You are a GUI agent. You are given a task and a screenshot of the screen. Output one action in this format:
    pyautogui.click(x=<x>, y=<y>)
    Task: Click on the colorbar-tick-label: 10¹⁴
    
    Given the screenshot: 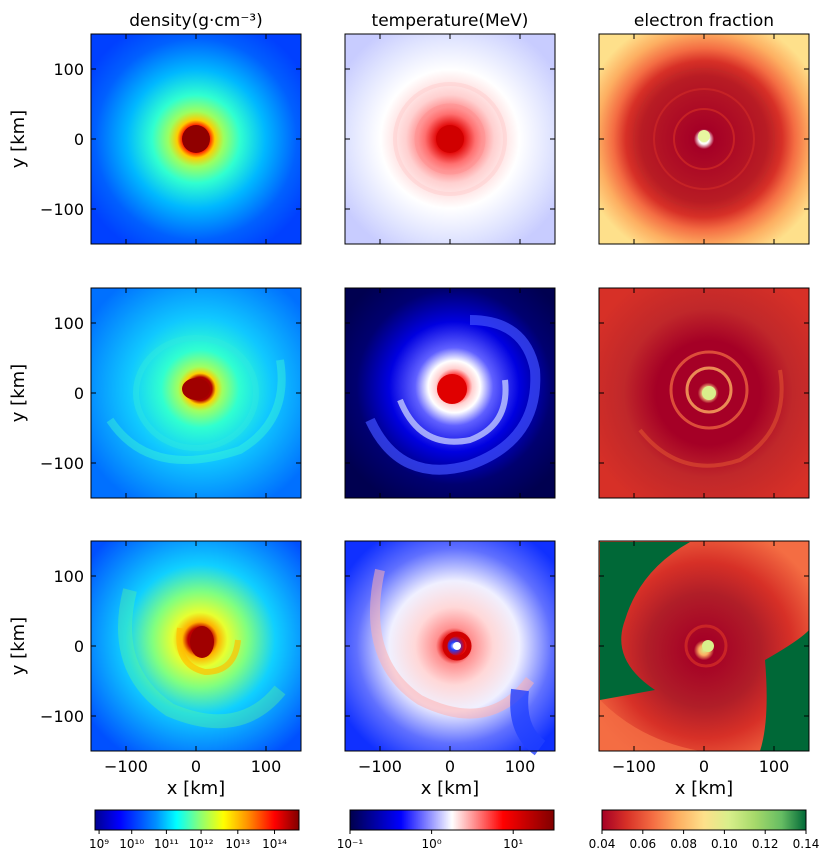 What is the action you would take?
    pyautogui.click(x=274, y=844)
    